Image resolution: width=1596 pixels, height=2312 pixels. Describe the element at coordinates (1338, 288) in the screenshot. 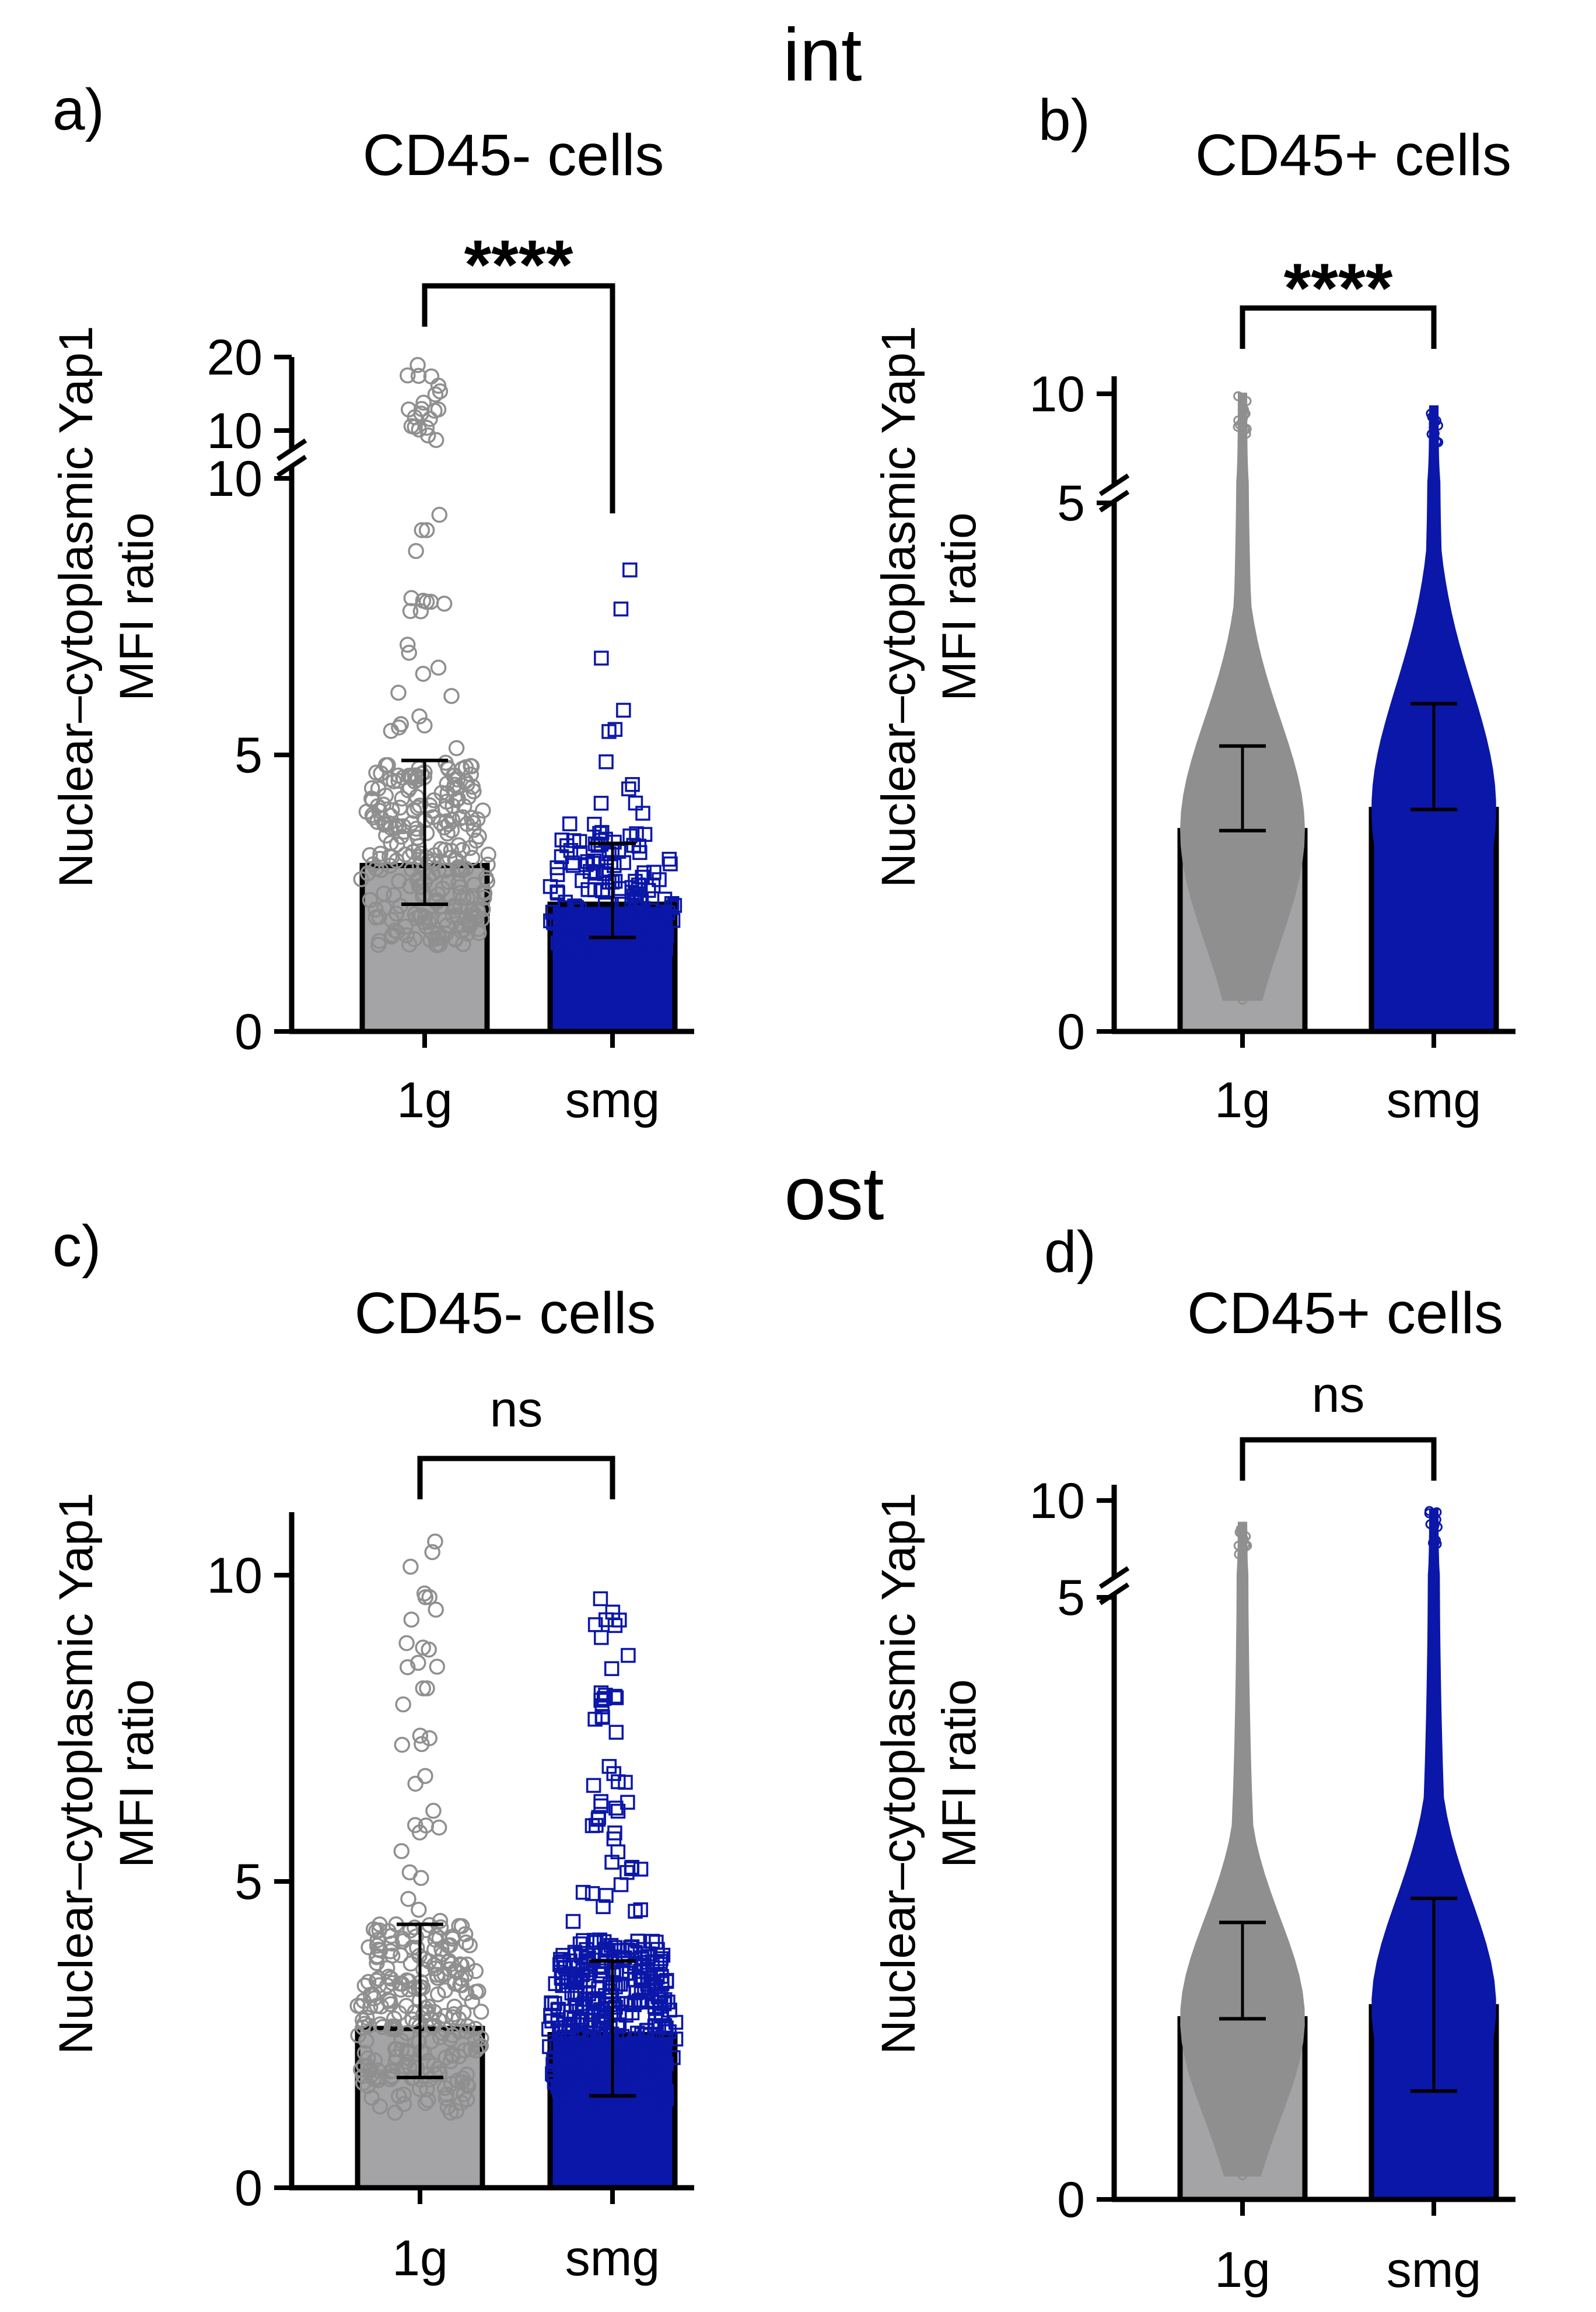

I see `significance-label: ****` at that location.